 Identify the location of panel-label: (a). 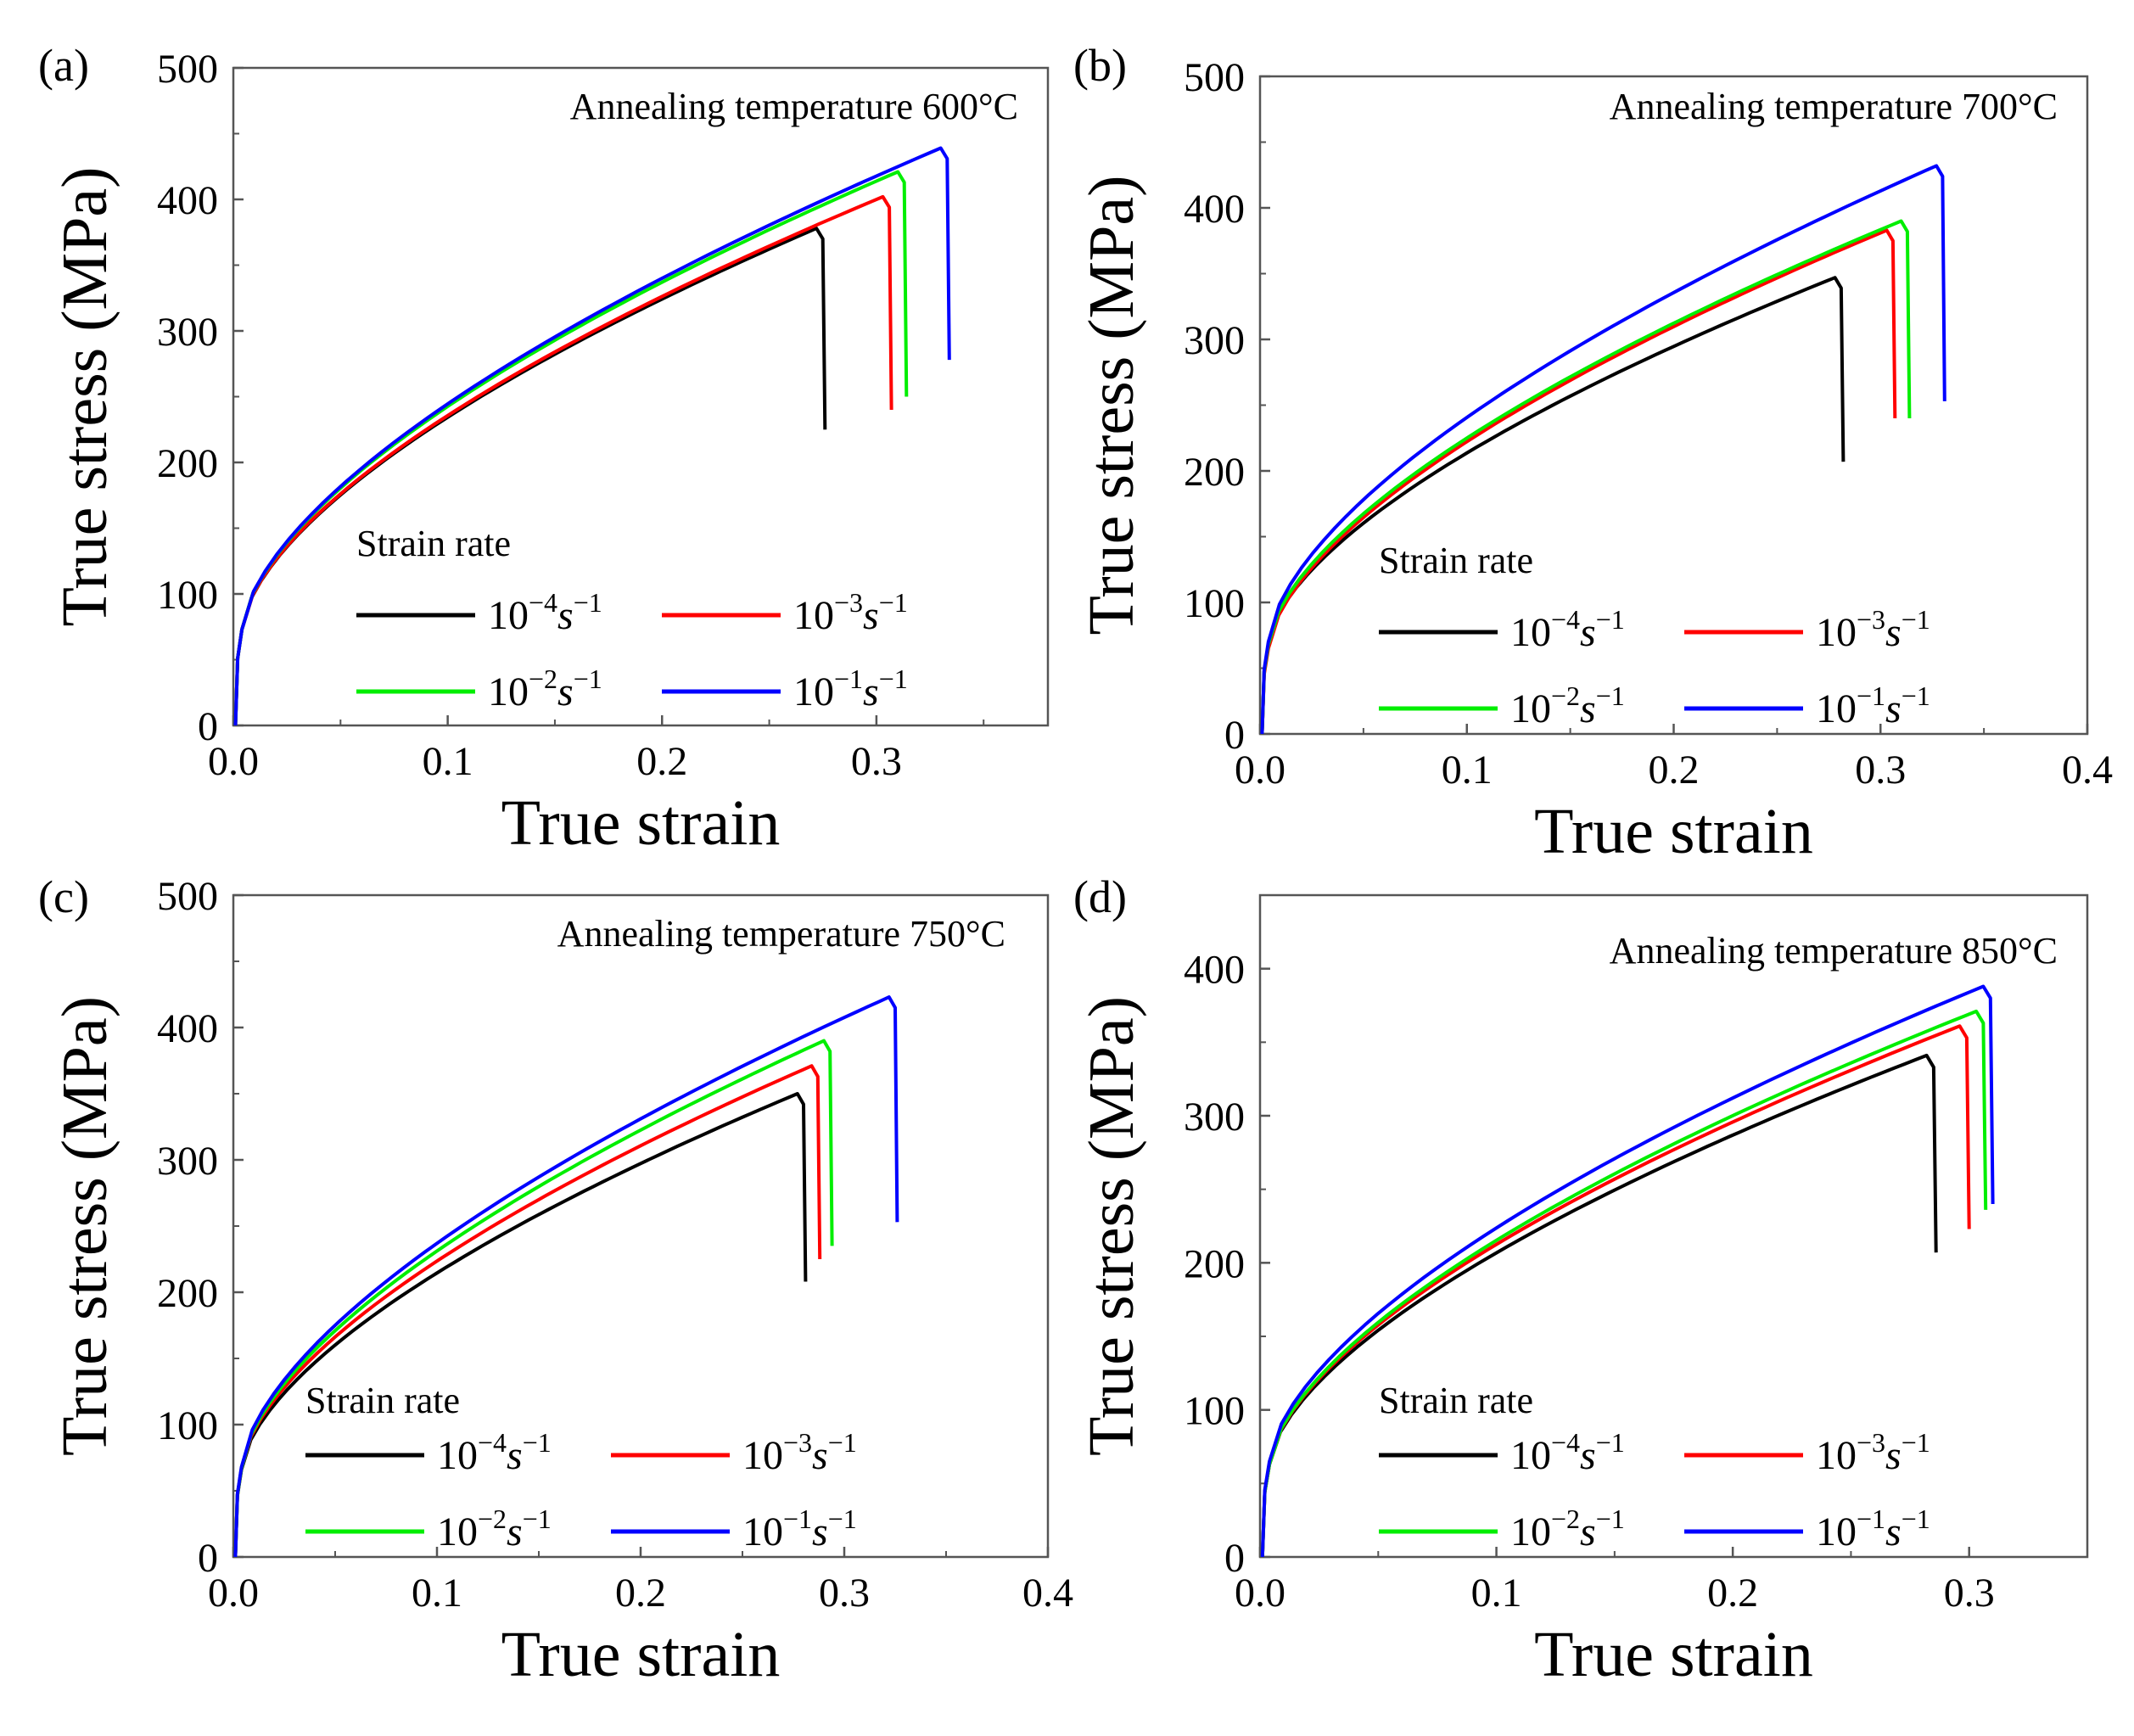
(64, 65).